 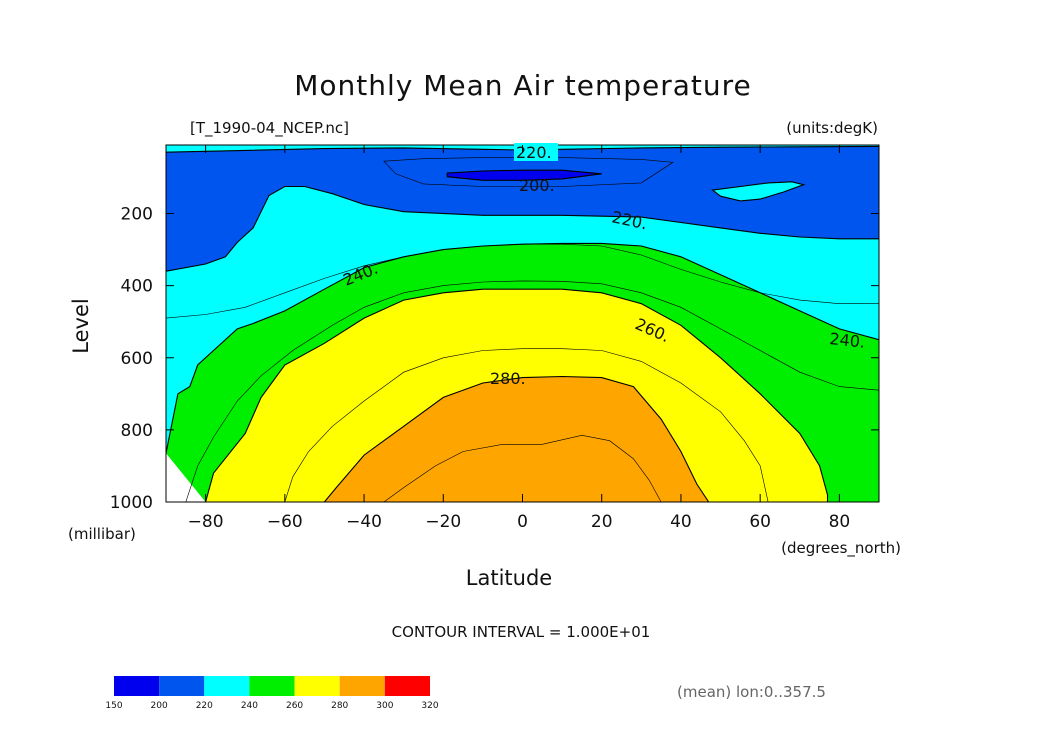 What do you see at coordinates (384, 706) in the screenshot?
I see `colorbar-label: 300` at bounding box center [384, 706].